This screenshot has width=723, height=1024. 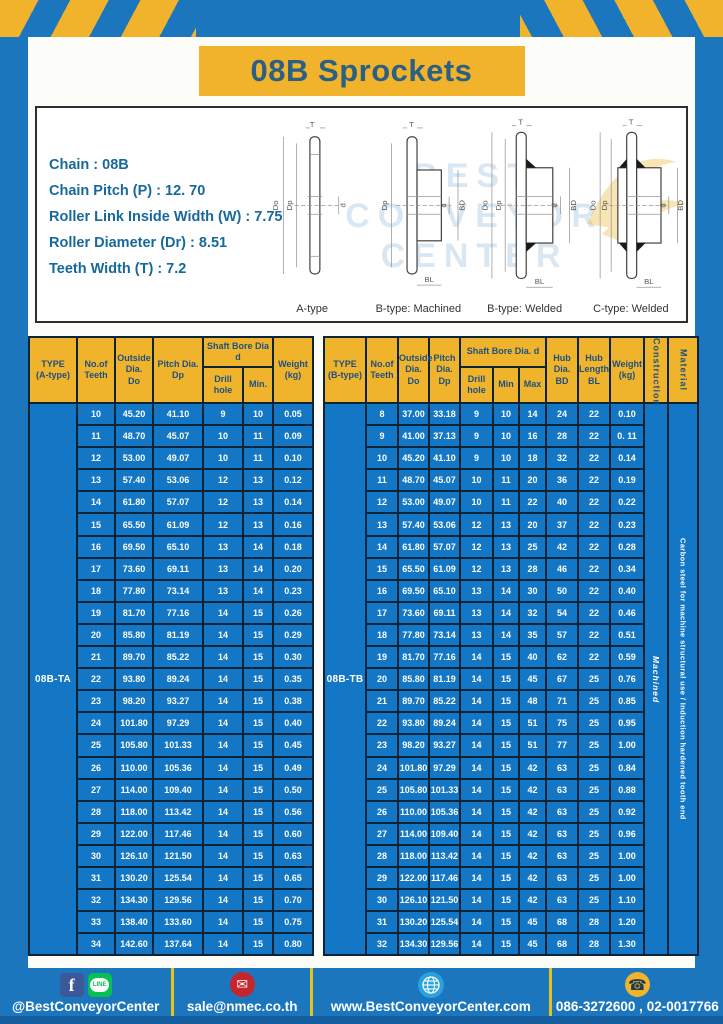 I want to click on table-cell: 105.36, so click(x=178, y=767).